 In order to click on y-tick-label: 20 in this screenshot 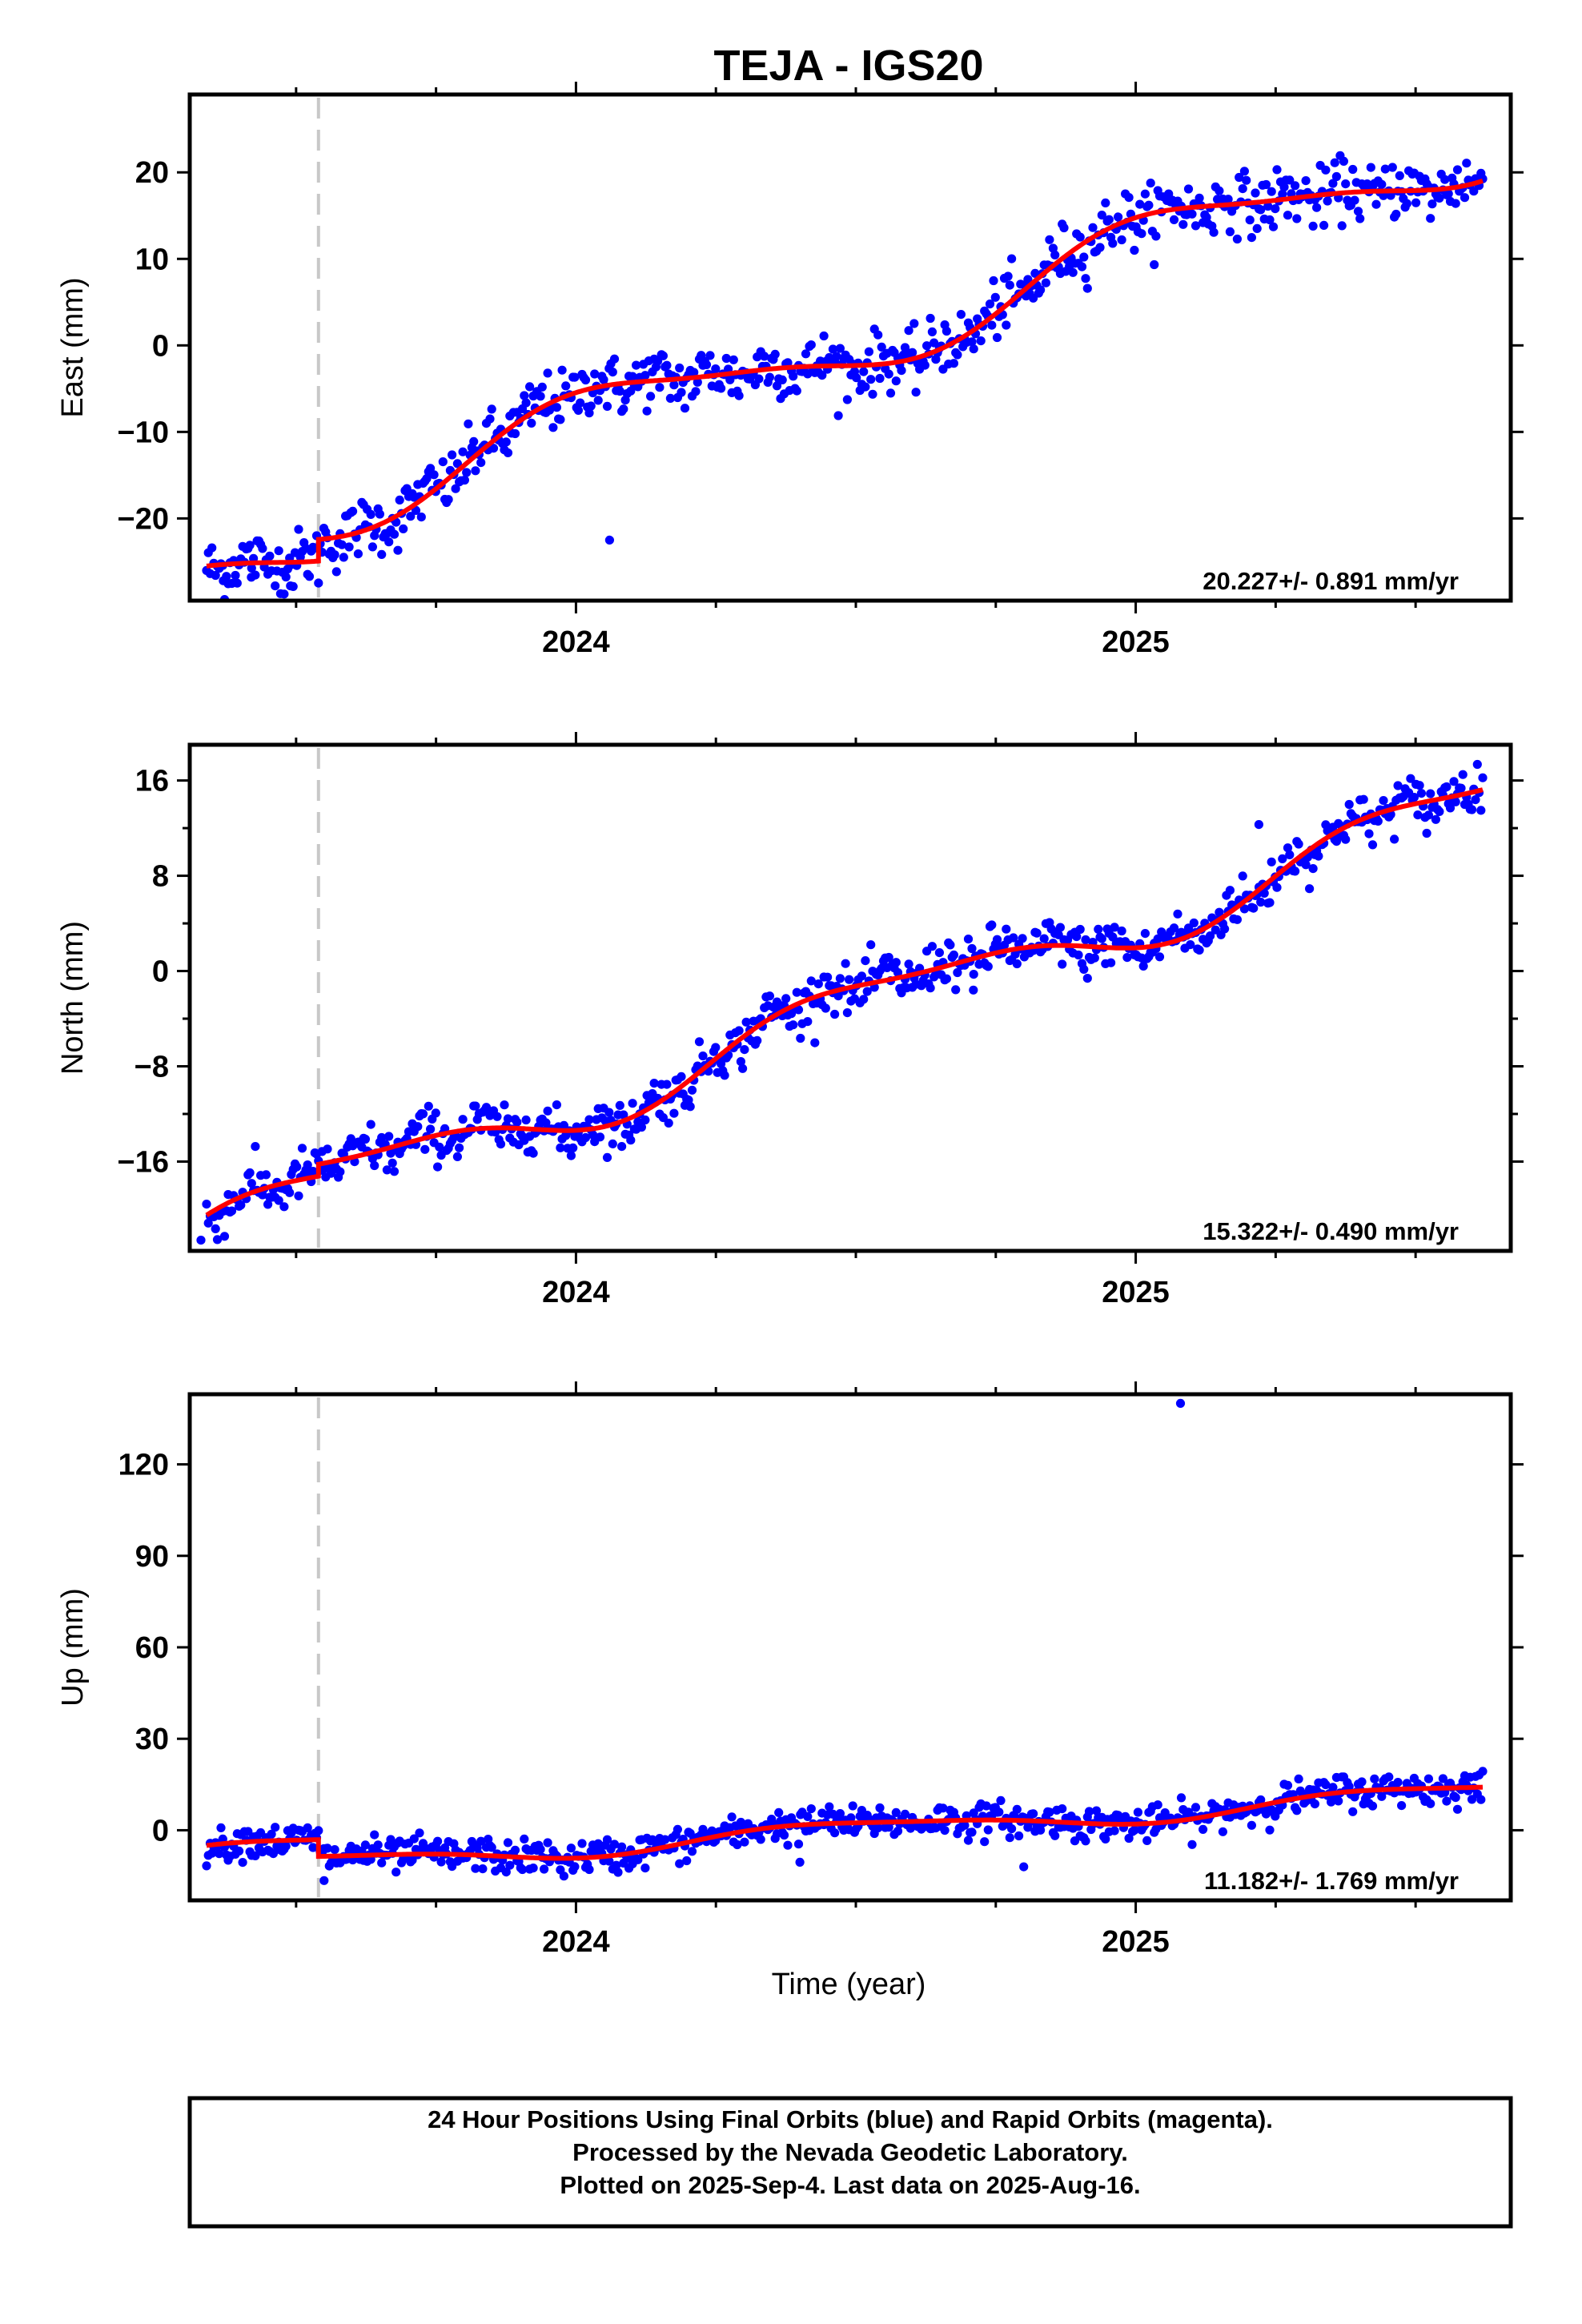, I will do `click(152, 173)`.